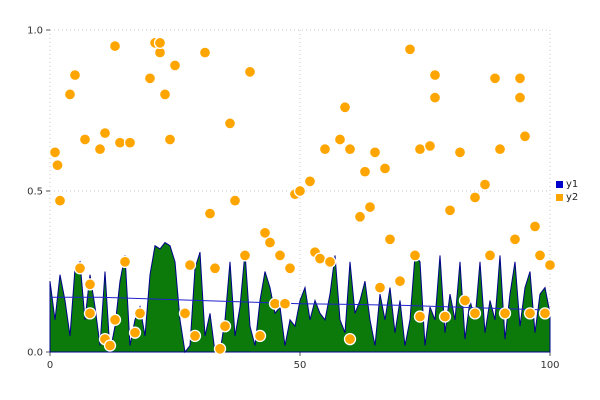 Image resolution: width=600 pixels, height=400 pixels. What do you see at coordinates (572, 197) in the screenshot?
I see `legend-label-y2: y2` at bounding box center [572, 197].